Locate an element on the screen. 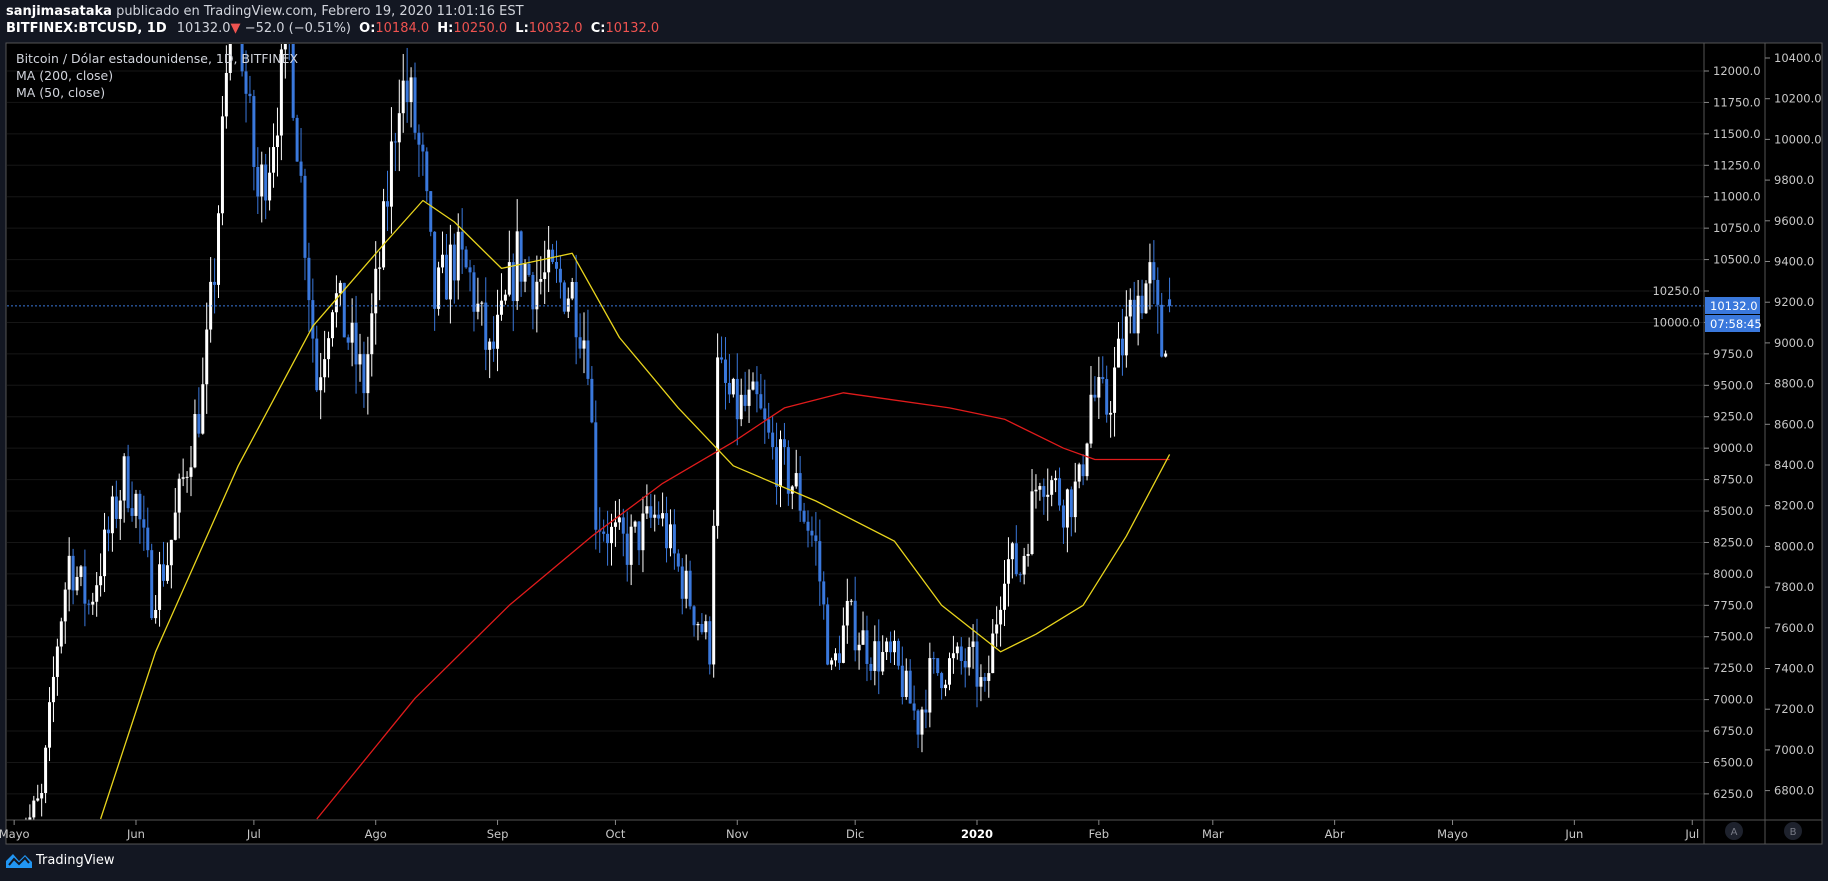 The width and height of the screenshot is (1828, 881). legend-ma200: MA (200, close) is located at coordinates (65, 75).